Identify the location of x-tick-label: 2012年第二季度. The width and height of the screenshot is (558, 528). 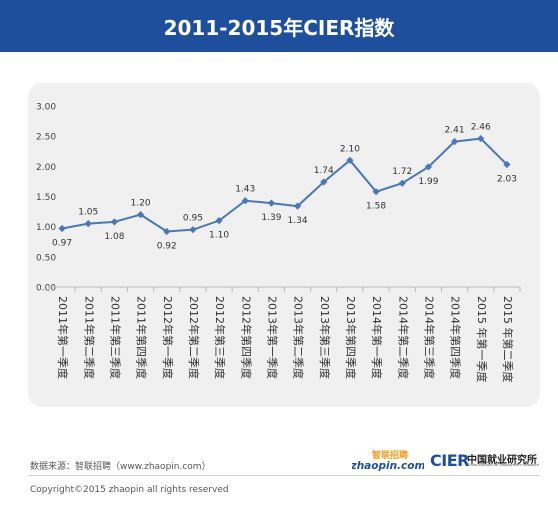
(194, 337).